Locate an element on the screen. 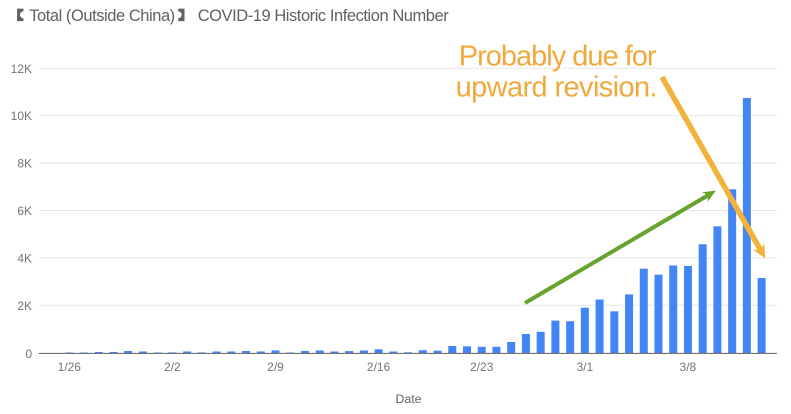 The height and width of the screenshot is (414, 791). svg-text: 2/9 is located at coordinates (275, 367).